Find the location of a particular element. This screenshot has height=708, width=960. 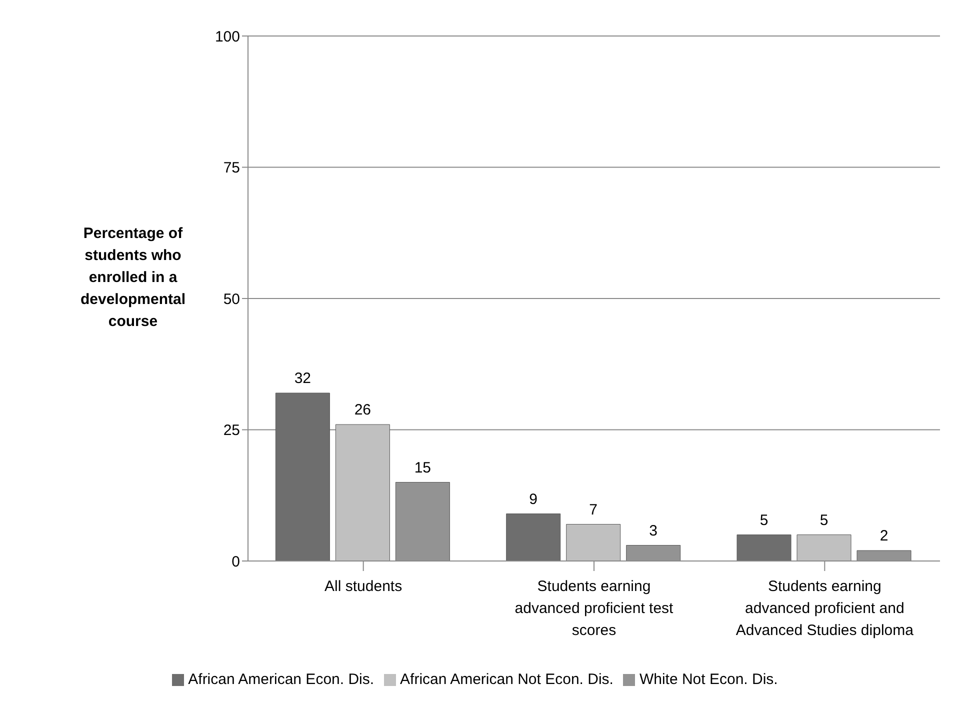

data-label: 15 is located at coordinates (423, 467).